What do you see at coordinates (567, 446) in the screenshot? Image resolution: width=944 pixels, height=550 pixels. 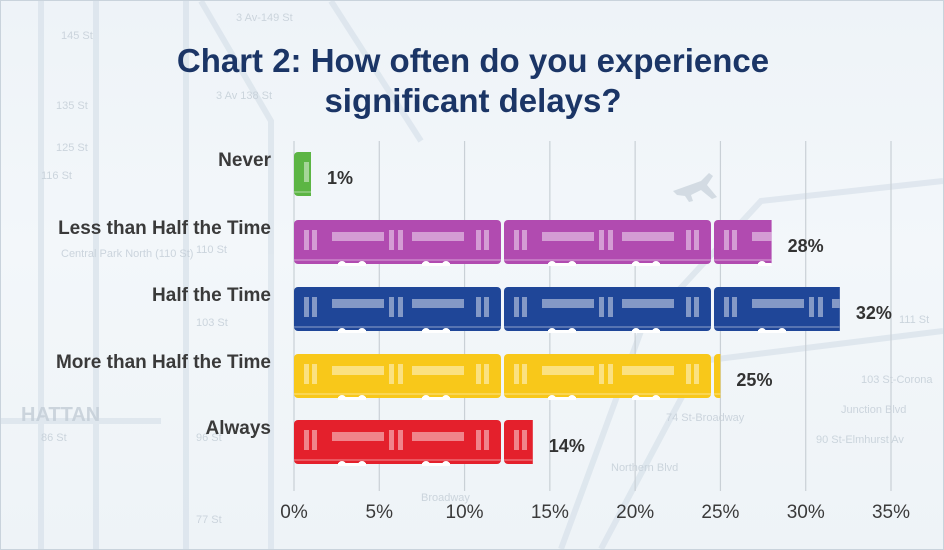 I see `data-label: 14%` at bounding box center [567, 446].